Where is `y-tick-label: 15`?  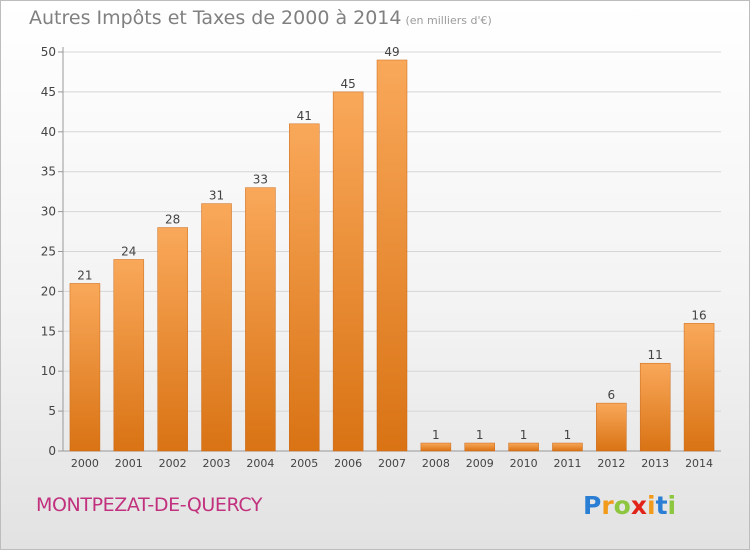
y-tick-label: 15 is located at coordinates (48, 331).